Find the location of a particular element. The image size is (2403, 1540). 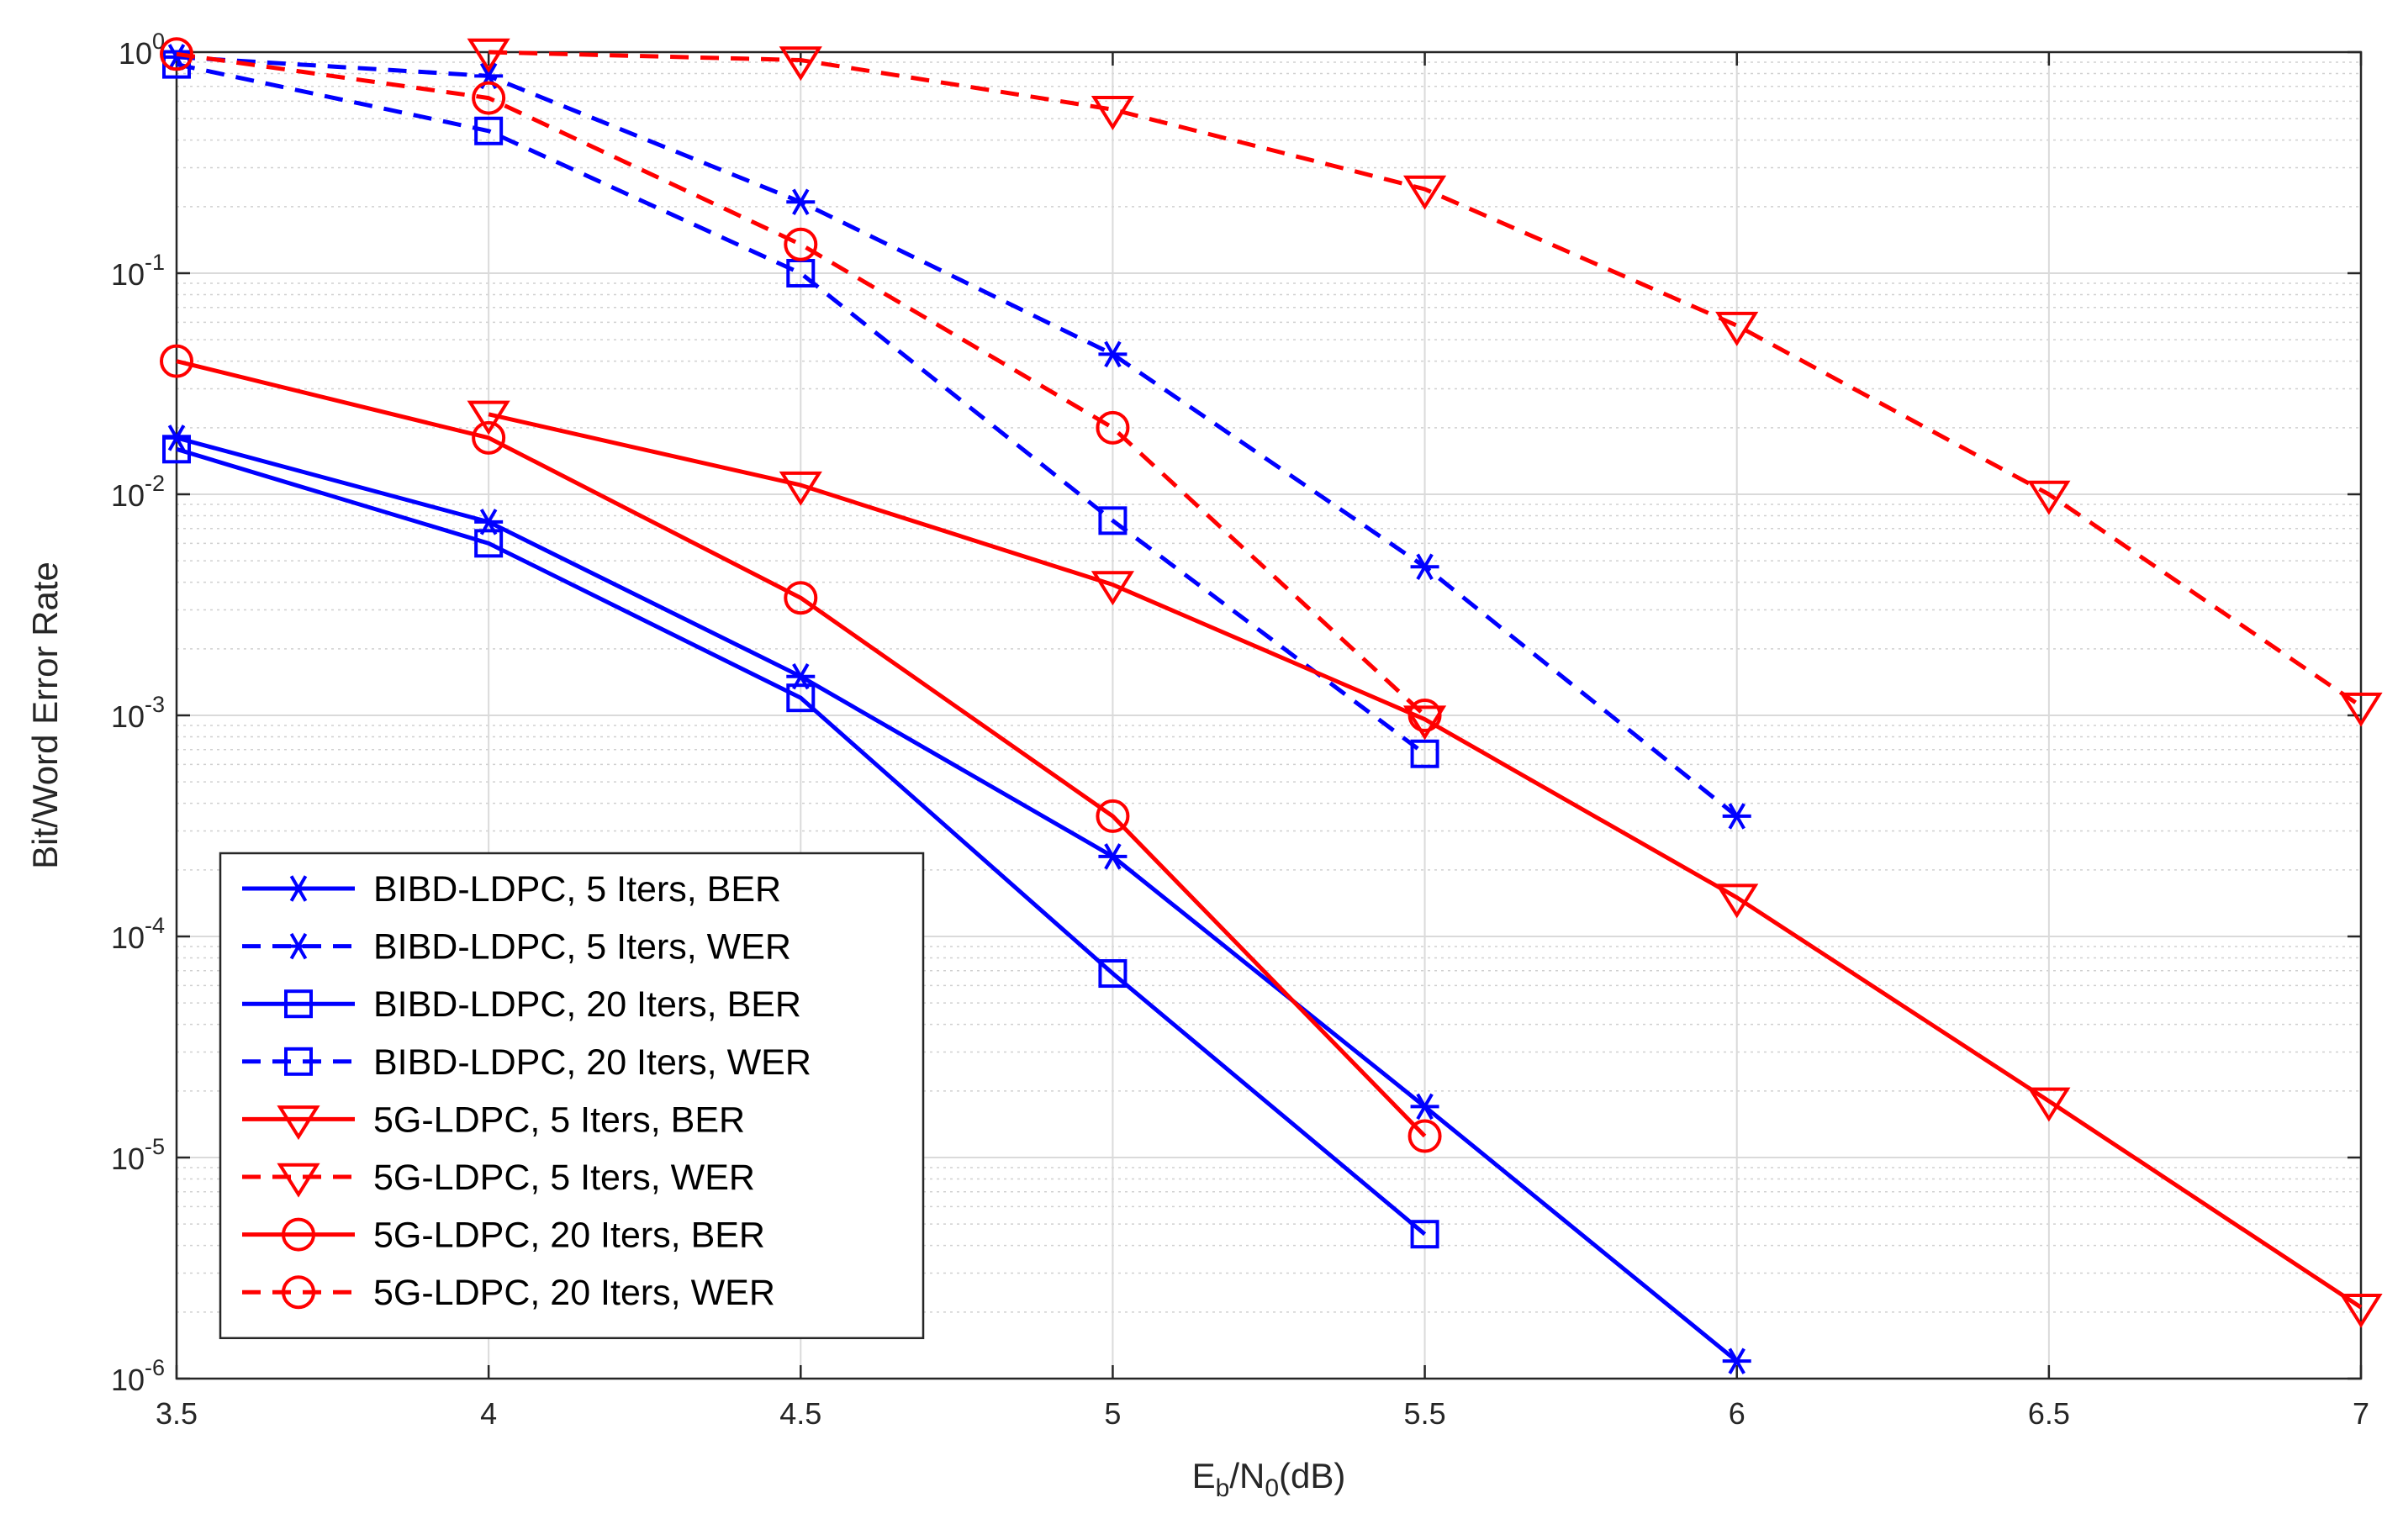

x-axis-label-tail: (dB) is located at coordinates (1312, 1475).